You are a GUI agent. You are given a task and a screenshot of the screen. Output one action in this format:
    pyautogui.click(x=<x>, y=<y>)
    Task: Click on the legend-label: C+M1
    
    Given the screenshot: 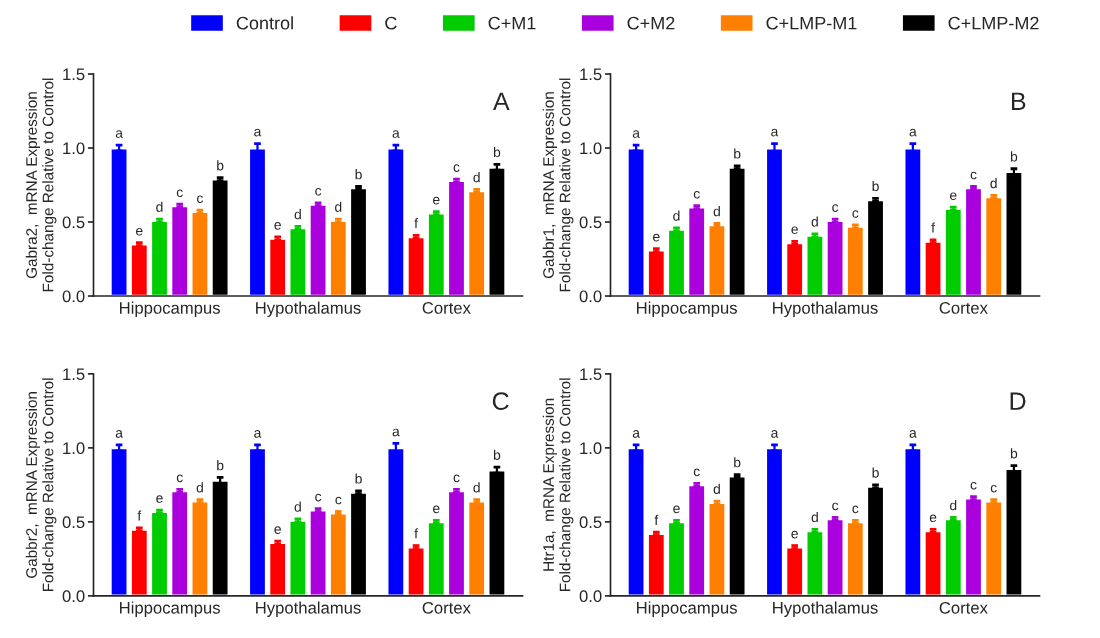 What is the action you would take?
    pyautogui.click(x=512, y=23)
    